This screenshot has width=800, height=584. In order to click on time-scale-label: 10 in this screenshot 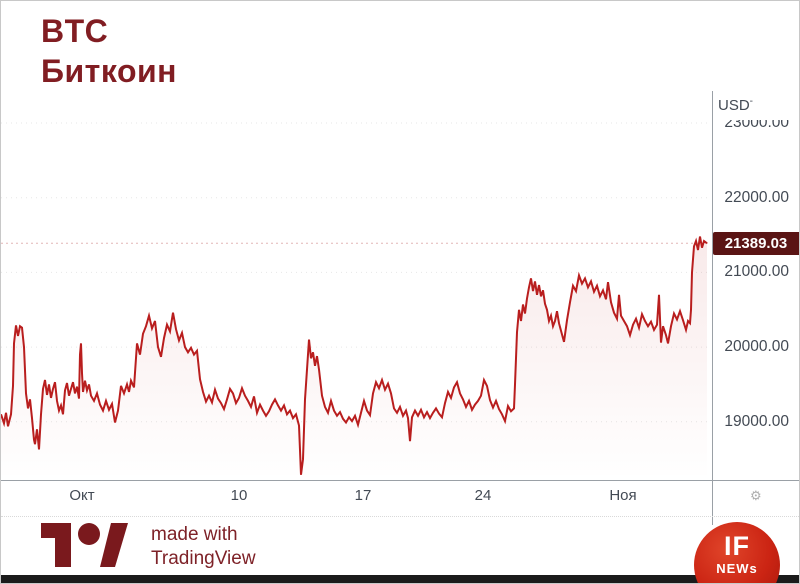, I will do `click(239, 495)`.